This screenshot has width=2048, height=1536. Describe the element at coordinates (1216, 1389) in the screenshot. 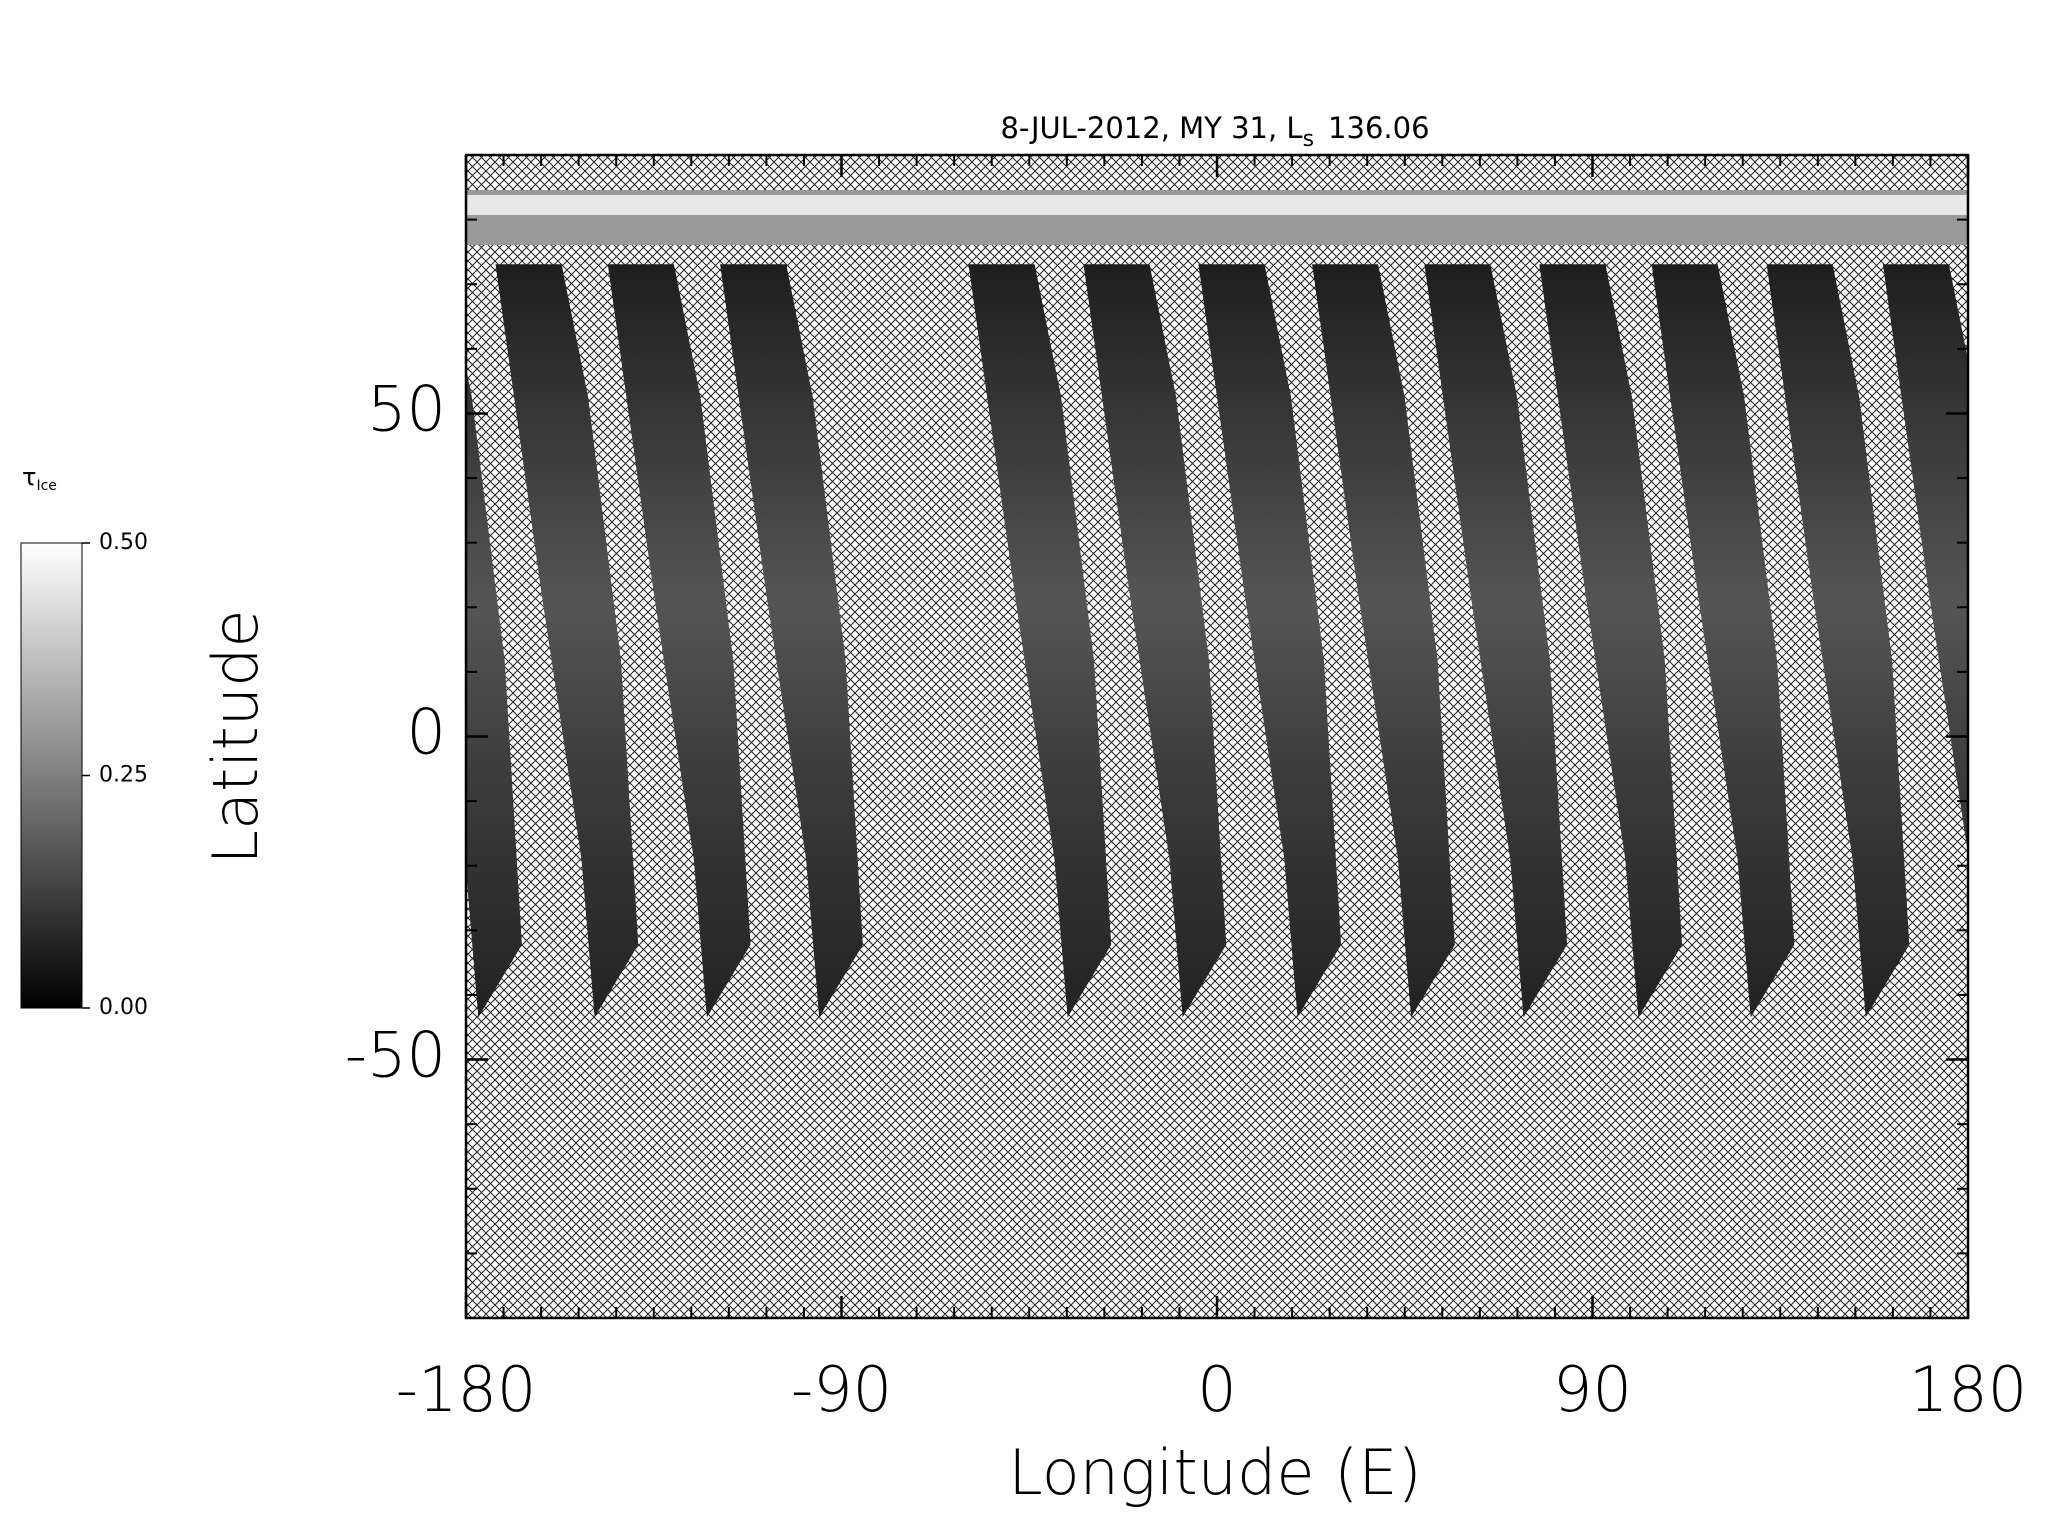

I see `x-tick-label: 0` at that location.